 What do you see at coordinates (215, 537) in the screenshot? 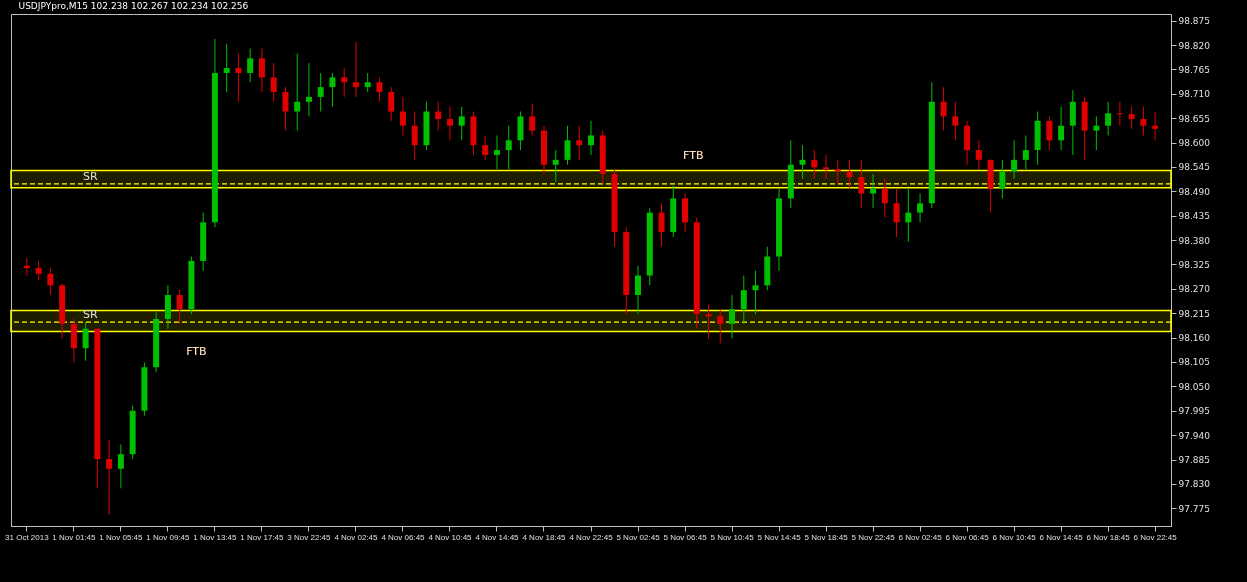
I see `x-tick-label: 1 Nov 13:45` at bounding box center [215, 537].